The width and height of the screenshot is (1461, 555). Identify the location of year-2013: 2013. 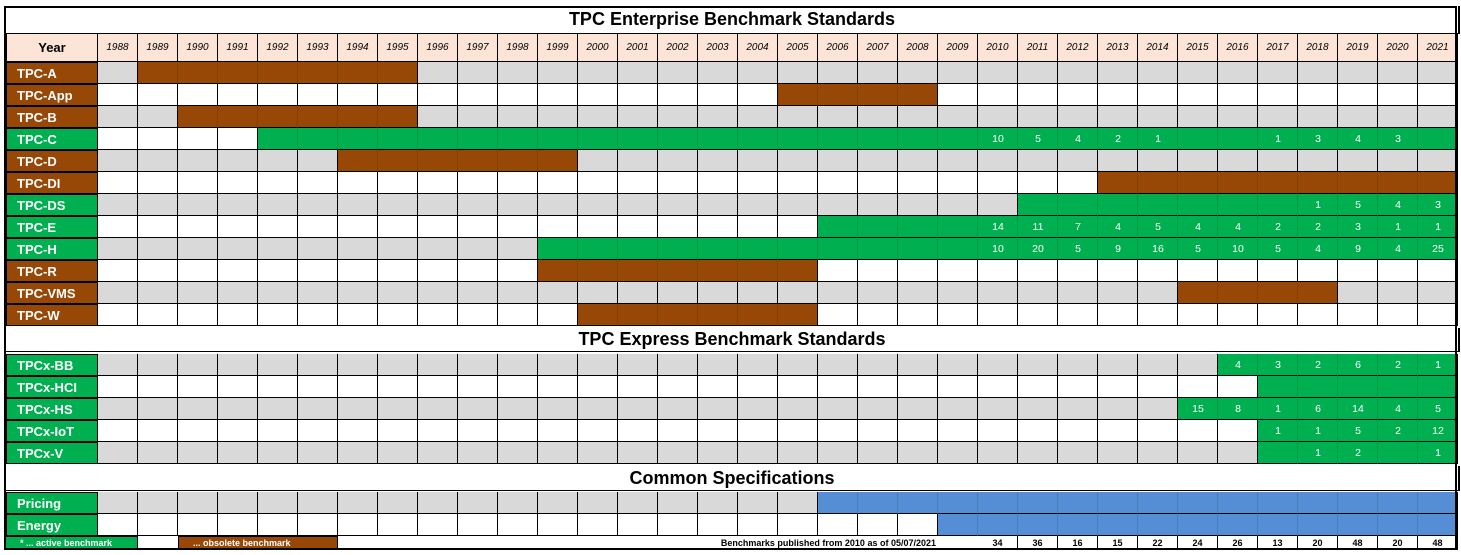
(1118, 48).